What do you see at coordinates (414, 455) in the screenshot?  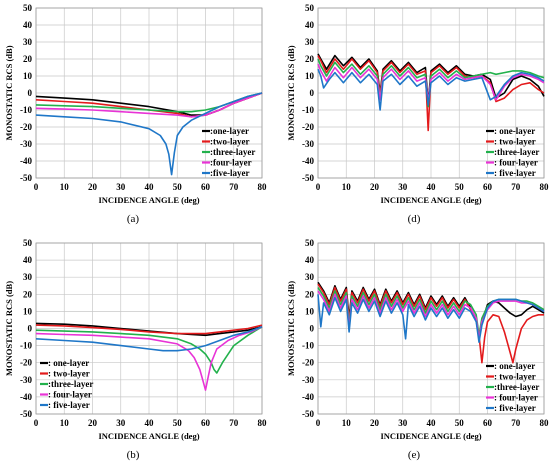 I see `panel-caption: (e)` at bounding box center [414, 455].